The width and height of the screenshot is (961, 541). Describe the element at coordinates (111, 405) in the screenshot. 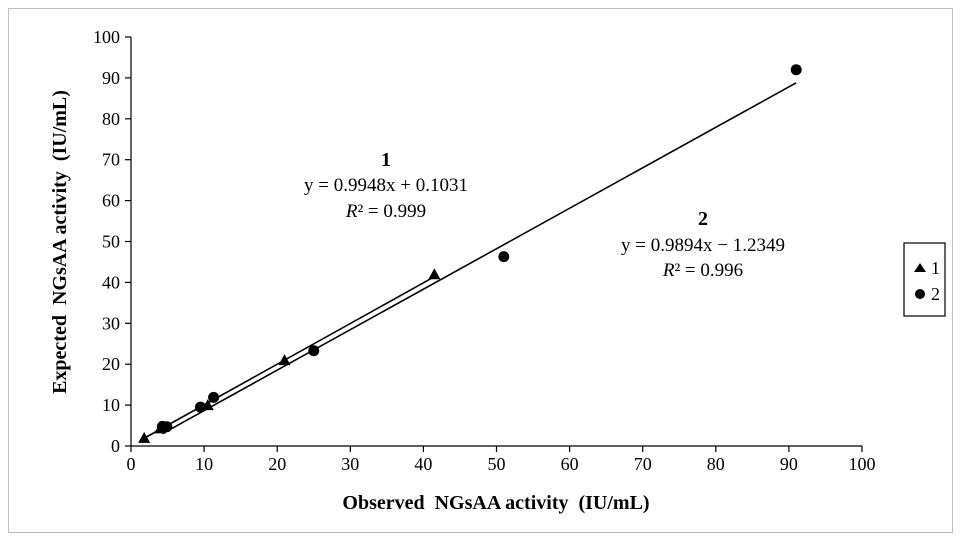

I see `y-tick-label: 10` at that location.